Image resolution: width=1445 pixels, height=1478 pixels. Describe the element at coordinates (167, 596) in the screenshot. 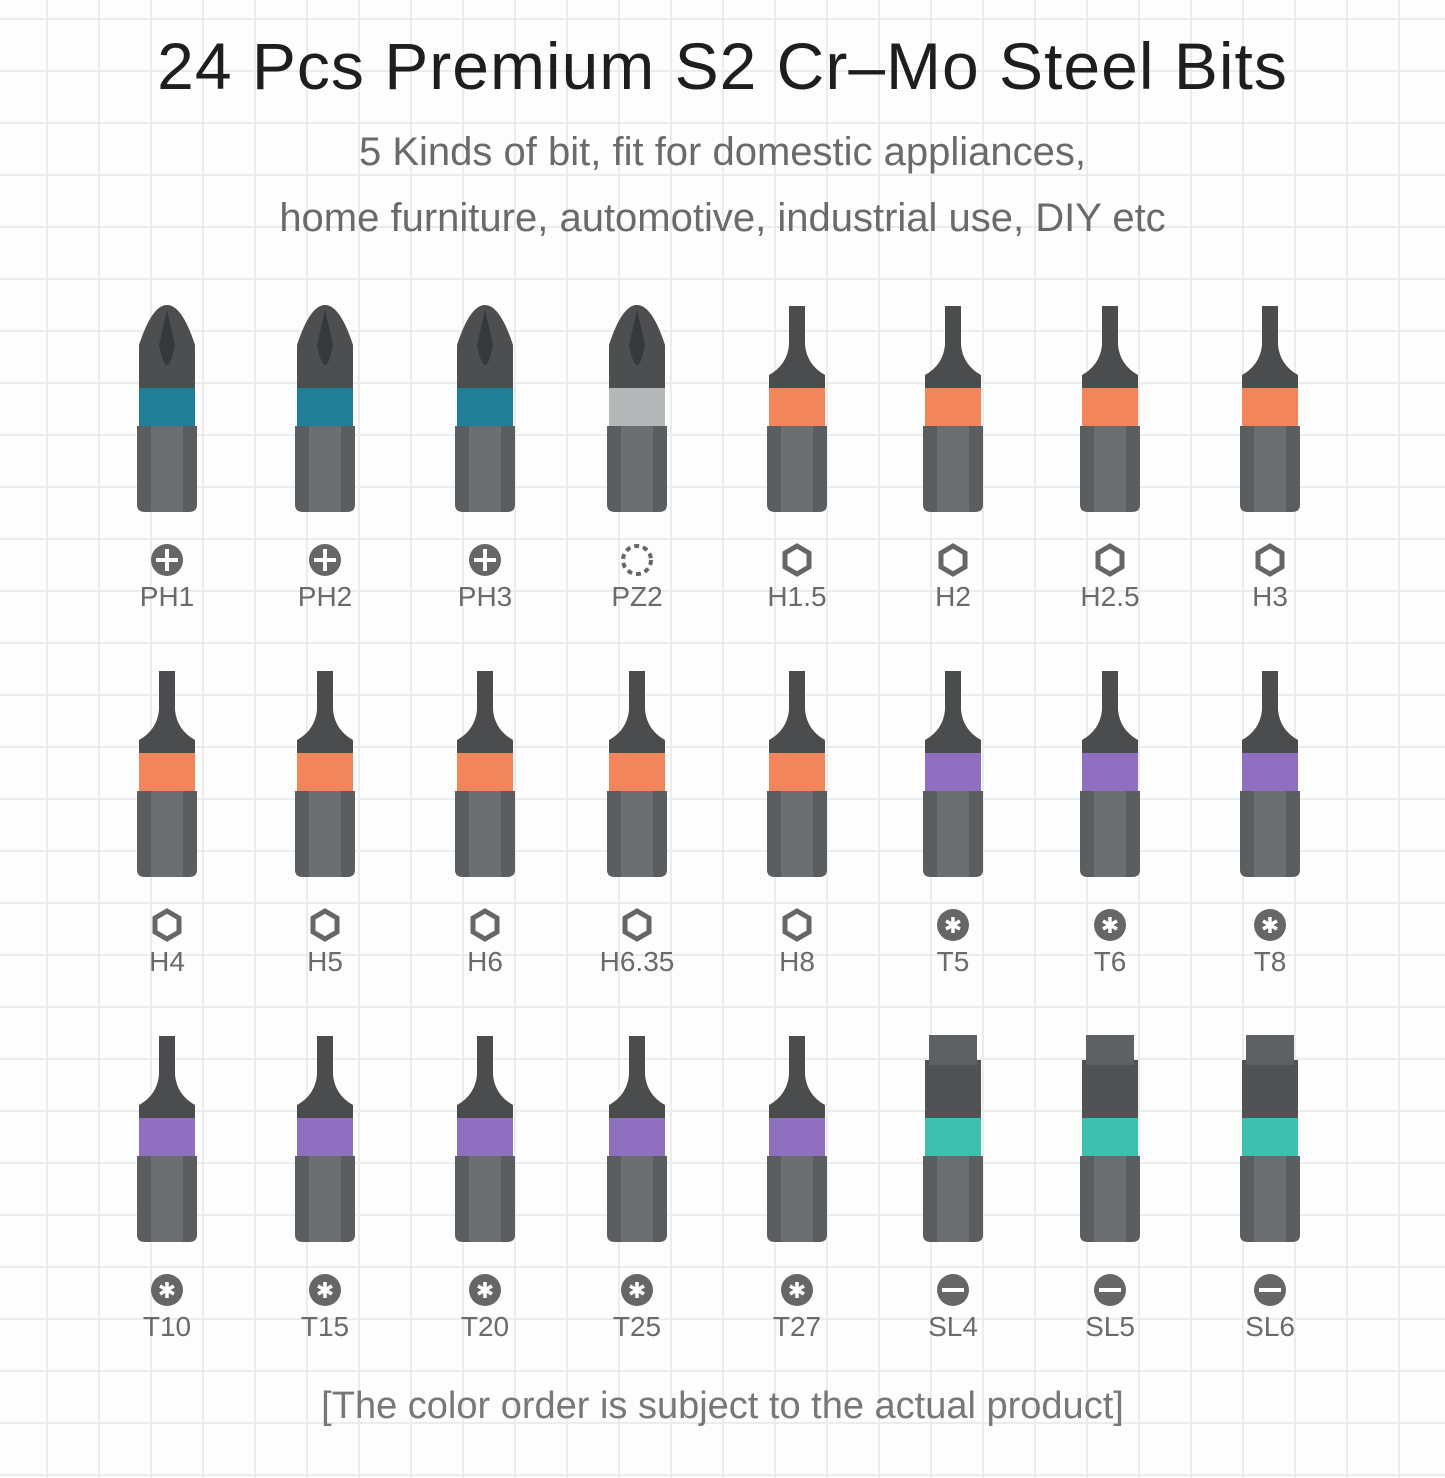

I see `bit-label: PH1` at that location.